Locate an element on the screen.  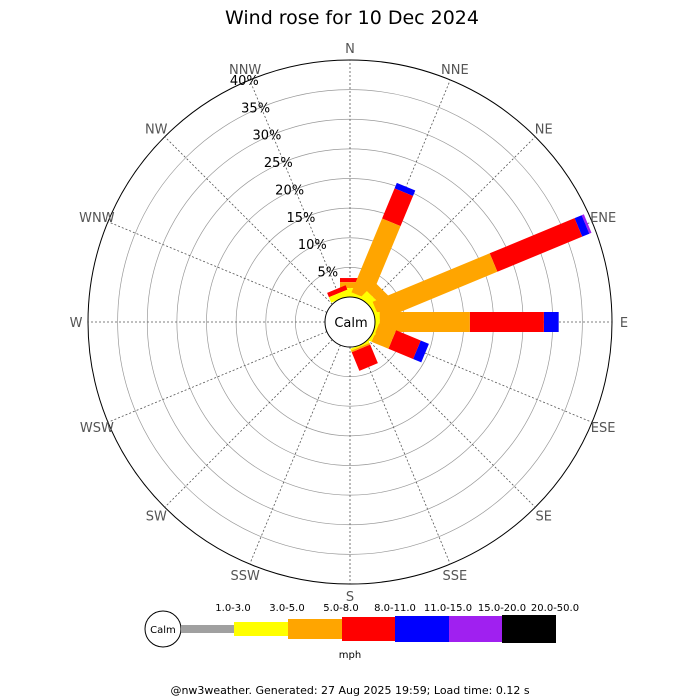
spoke-nnw is located at coordinates (295, 189).